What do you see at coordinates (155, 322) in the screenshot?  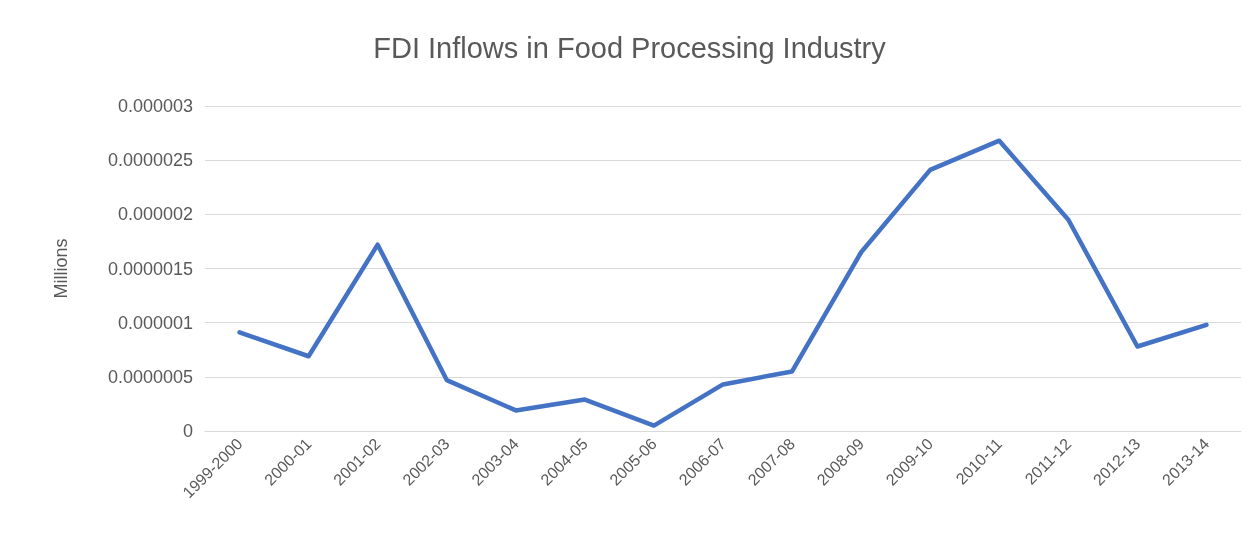 I see `y-tick-label: 0.000001` at bounding box center [155, 322].